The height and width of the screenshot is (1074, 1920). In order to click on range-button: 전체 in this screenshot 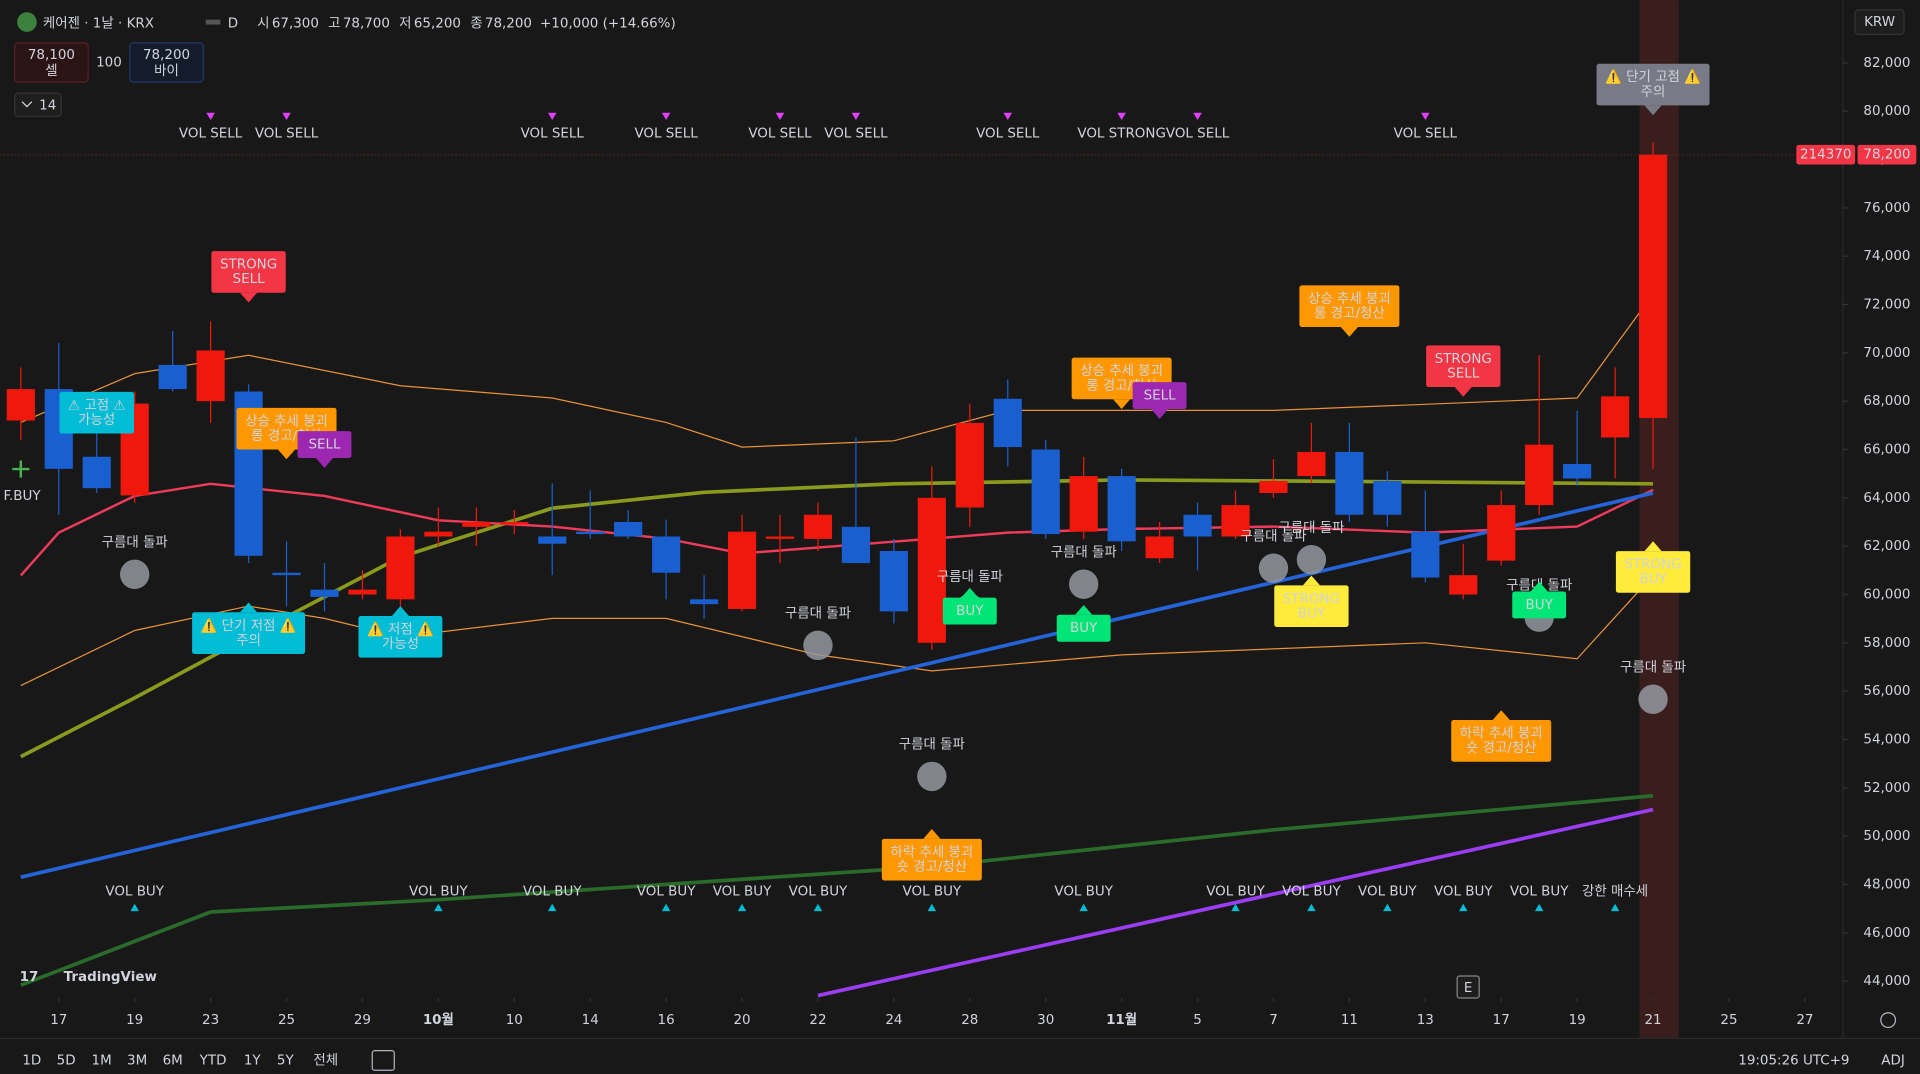, I will do `click(325, 1060)`.